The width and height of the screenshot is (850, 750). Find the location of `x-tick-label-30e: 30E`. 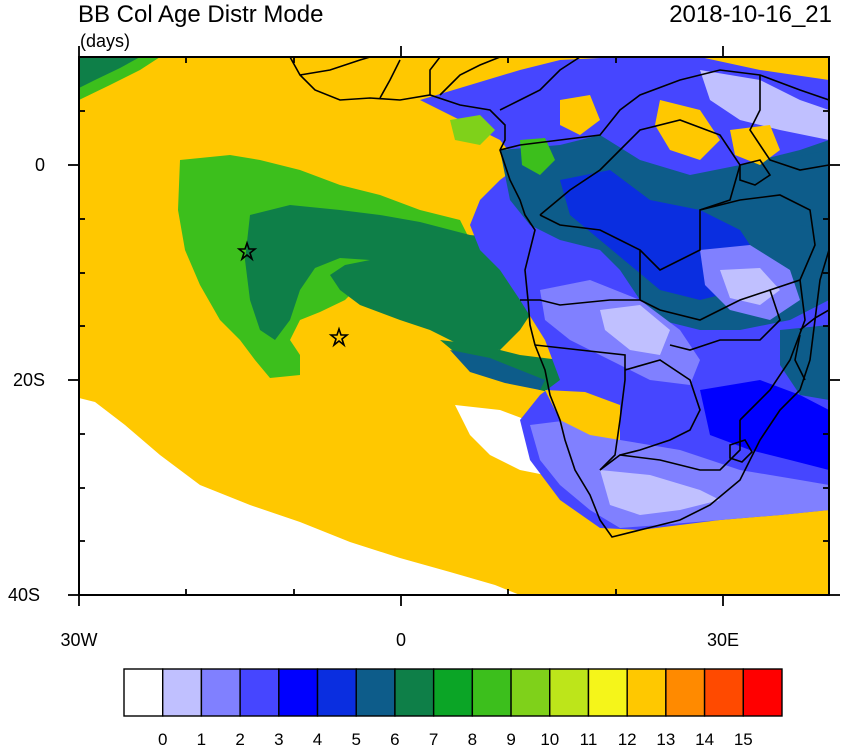

x-tick-label-30e: 30E is located at coordinates (723, 640).